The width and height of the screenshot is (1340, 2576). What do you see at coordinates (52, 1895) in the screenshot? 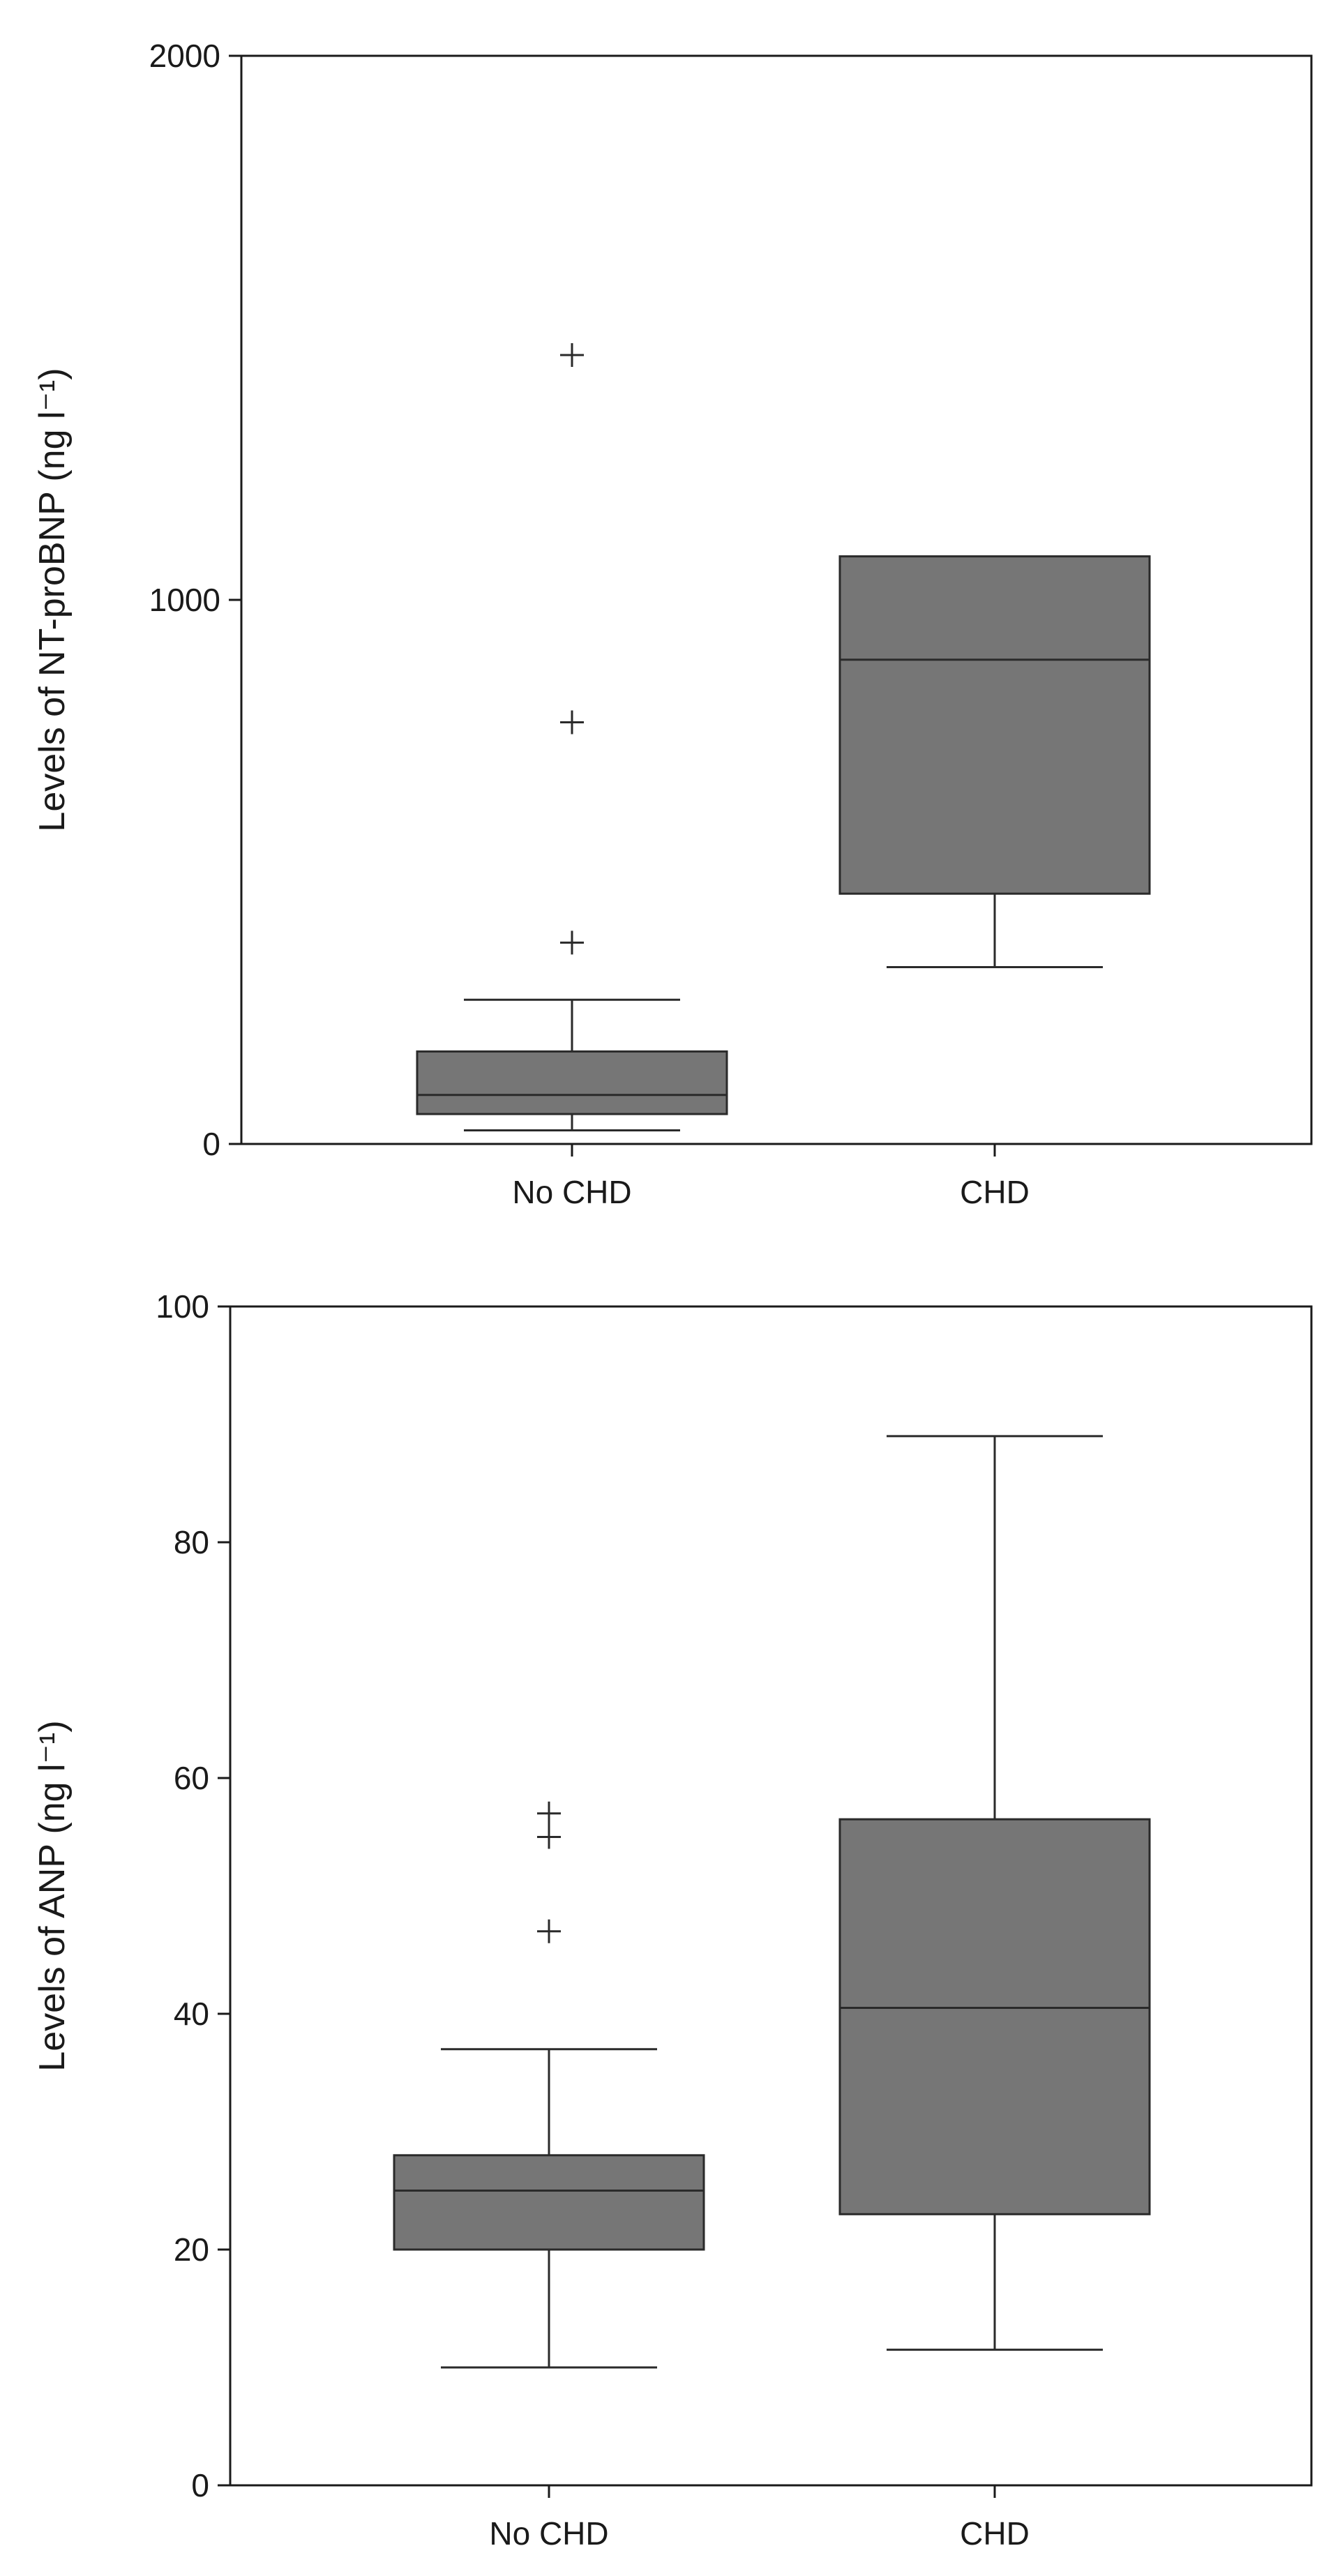
I see `y-axis-label: Levels of ANP (ng l⁻¹)` at bounding box center [52, 1895].